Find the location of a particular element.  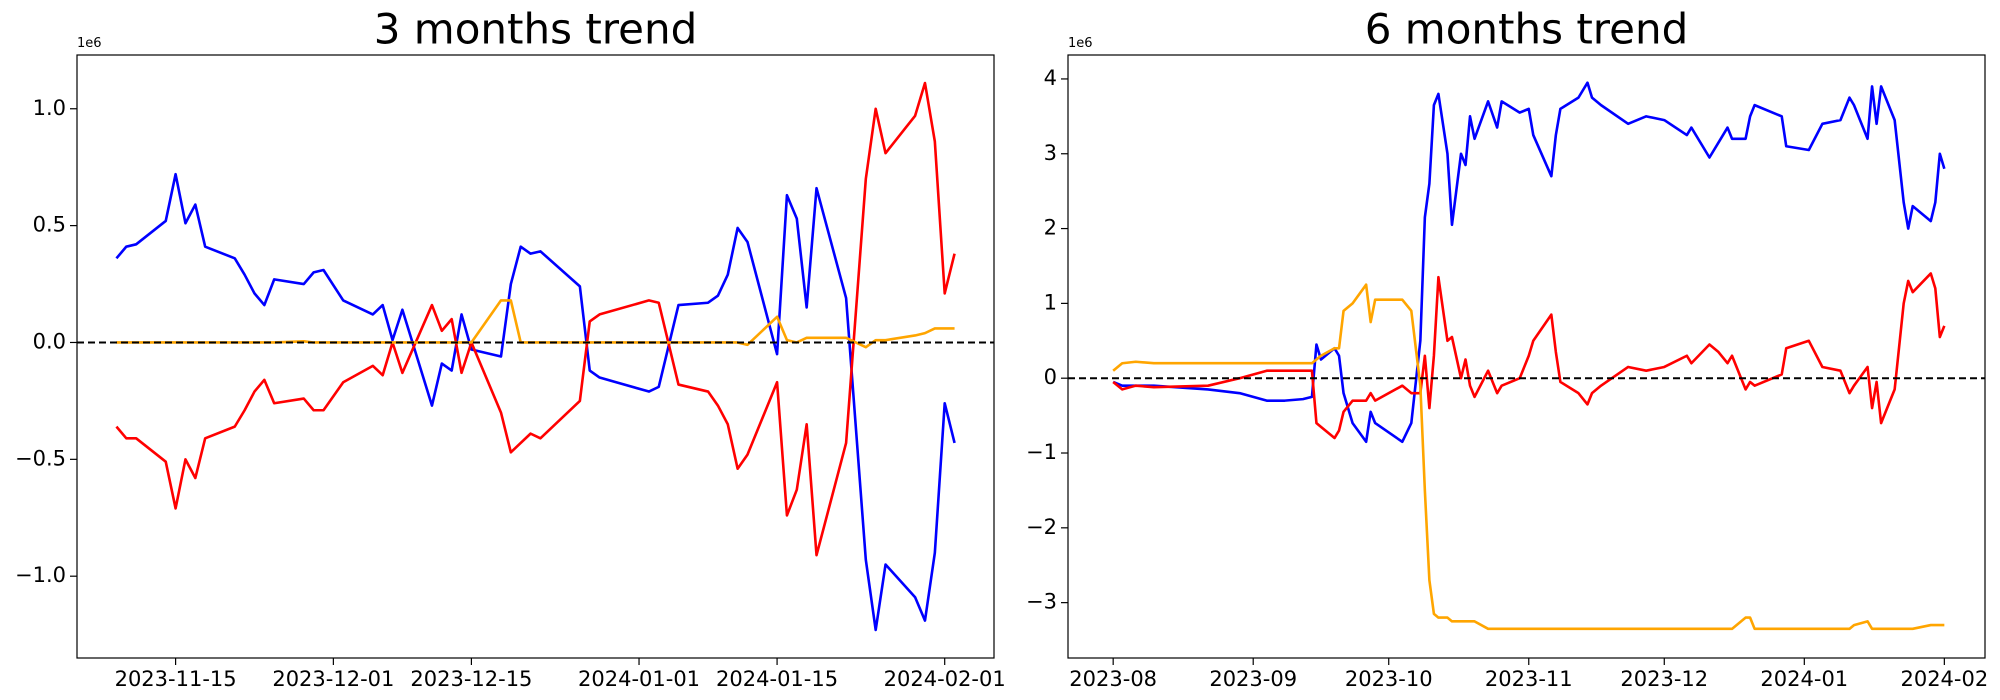

y-tick-label: −1 is located at coordinates (1041, 452).